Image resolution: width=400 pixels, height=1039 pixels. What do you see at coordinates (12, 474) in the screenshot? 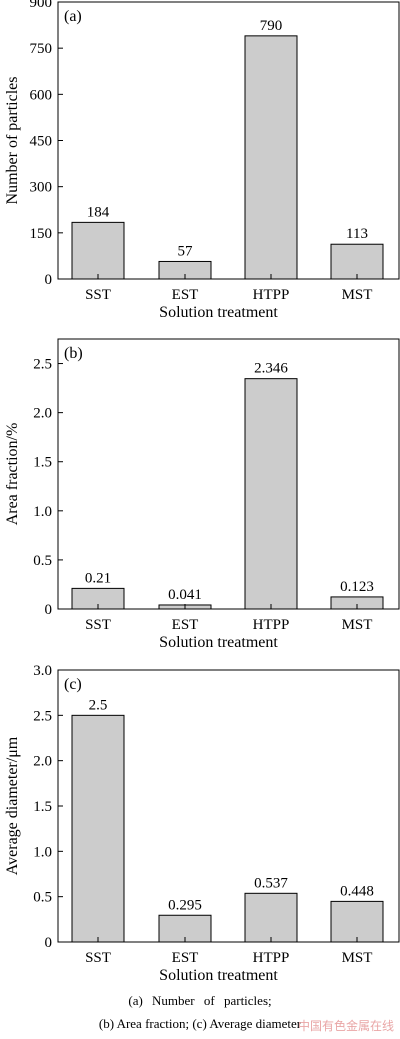
I see `y-axis-title: Area fraction/%` at bounding box center [12, 474].